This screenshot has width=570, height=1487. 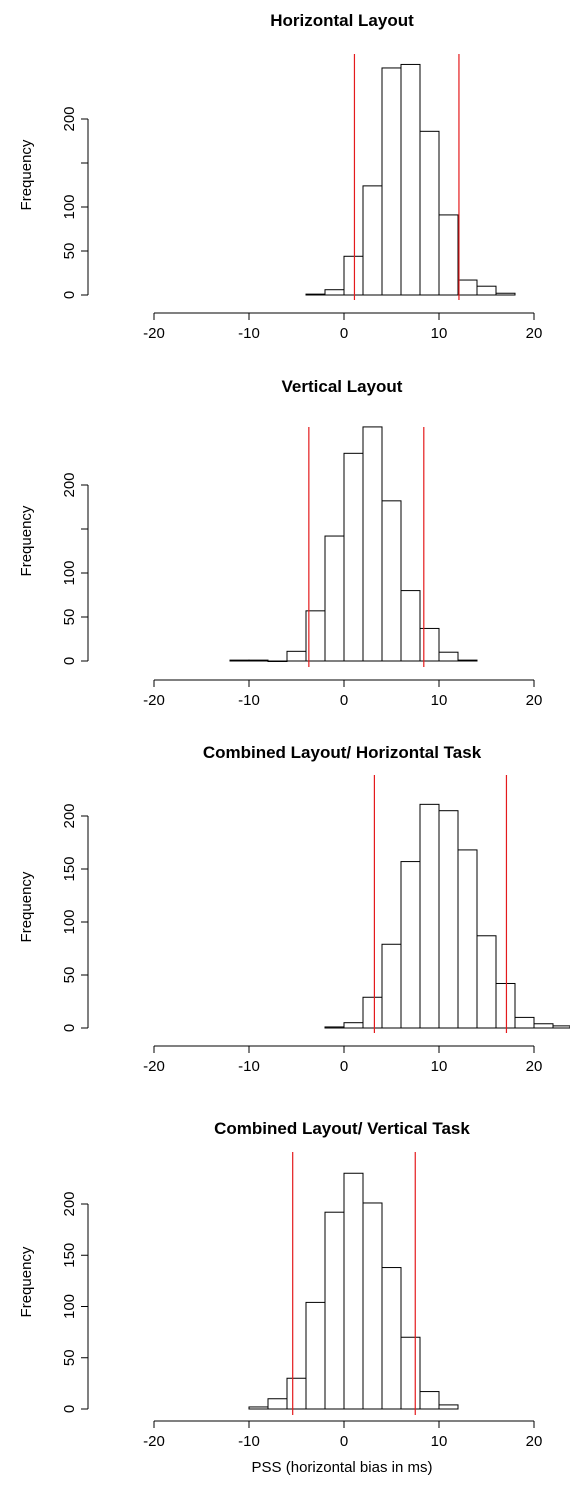 What do you see at coordinates (342, 752) in the screenshot?
I see `chart-title: Combined Layout/ Horizontal Task` at bounding box center [342, 752].